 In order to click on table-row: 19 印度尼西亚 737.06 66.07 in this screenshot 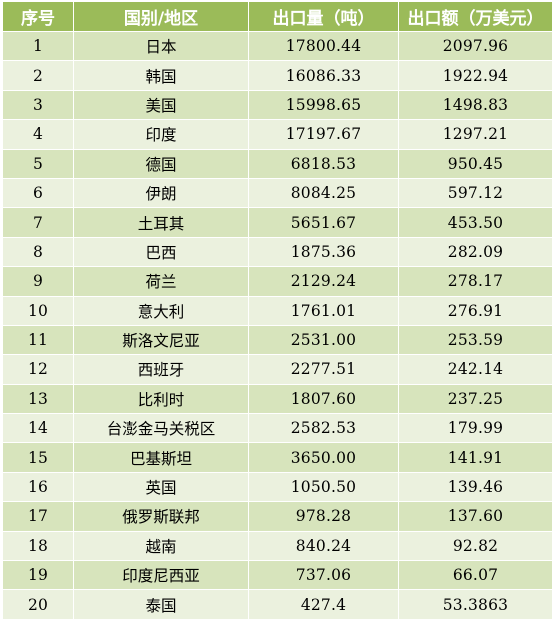, I will do `click(277, 575)`.